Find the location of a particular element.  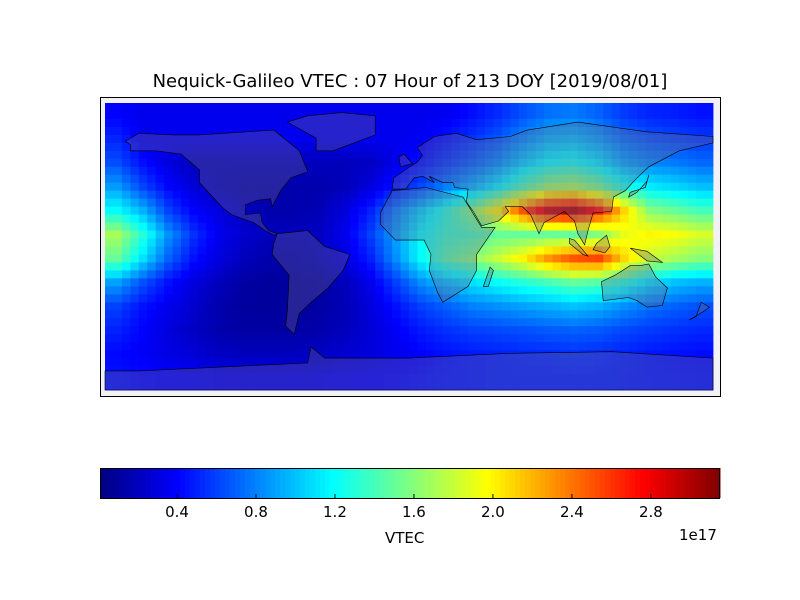

colorbar is located at coordinates (410, 483).